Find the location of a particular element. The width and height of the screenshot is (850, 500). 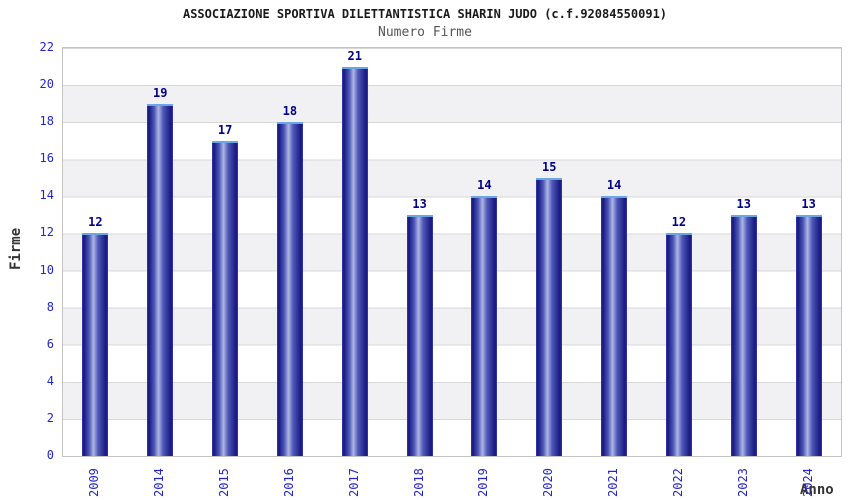

bar-value-label: 15 is located at coordinates (549, 166).